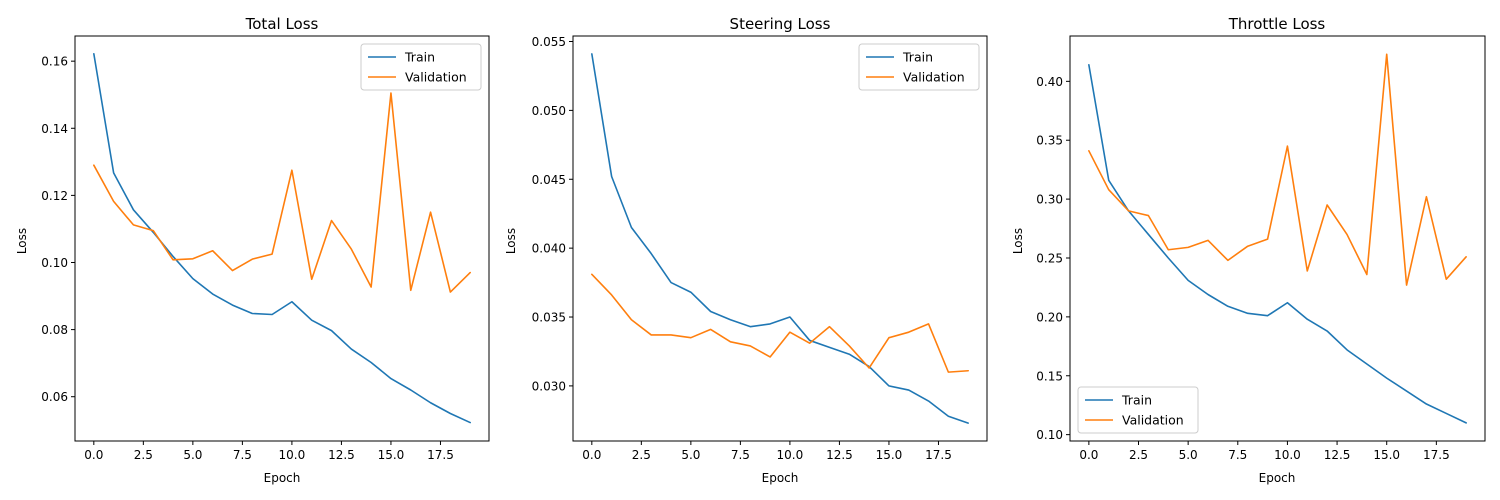 The height and width of the screenshot is (500, 1500). Describe the element at coordinates (1049, 200) in the screenshot. I see `y-tick-label: 0.30` at that location.